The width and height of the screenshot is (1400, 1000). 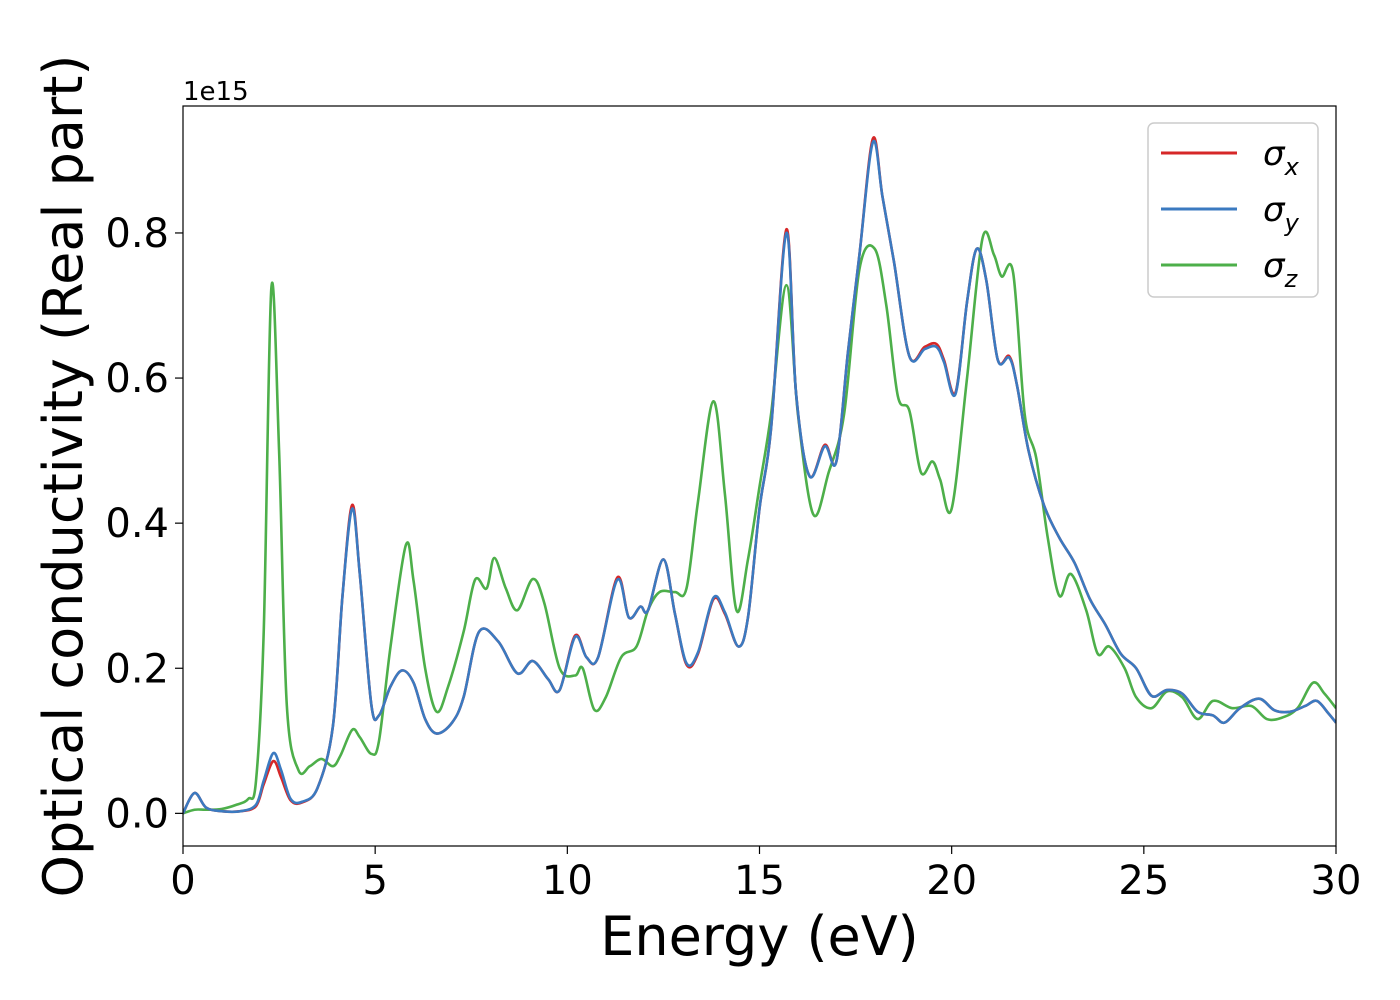 What do you see at coordinates (759, 881) in the screenshot?
I see `x-tick-label: 15` at bounding box center [759, 881].